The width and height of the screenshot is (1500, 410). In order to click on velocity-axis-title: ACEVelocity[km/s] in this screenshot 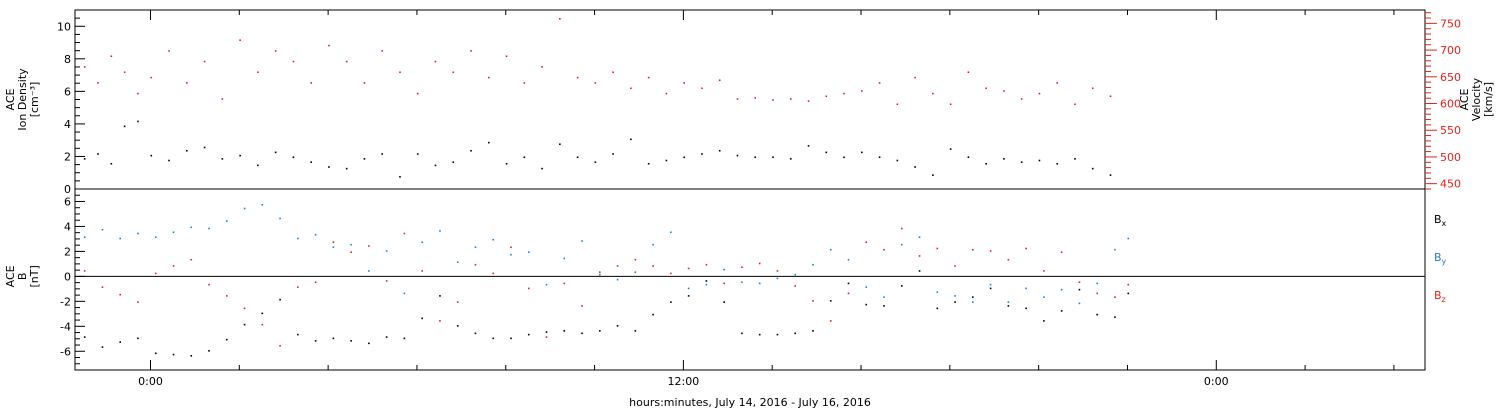, I will do `click(1476, 99)`.